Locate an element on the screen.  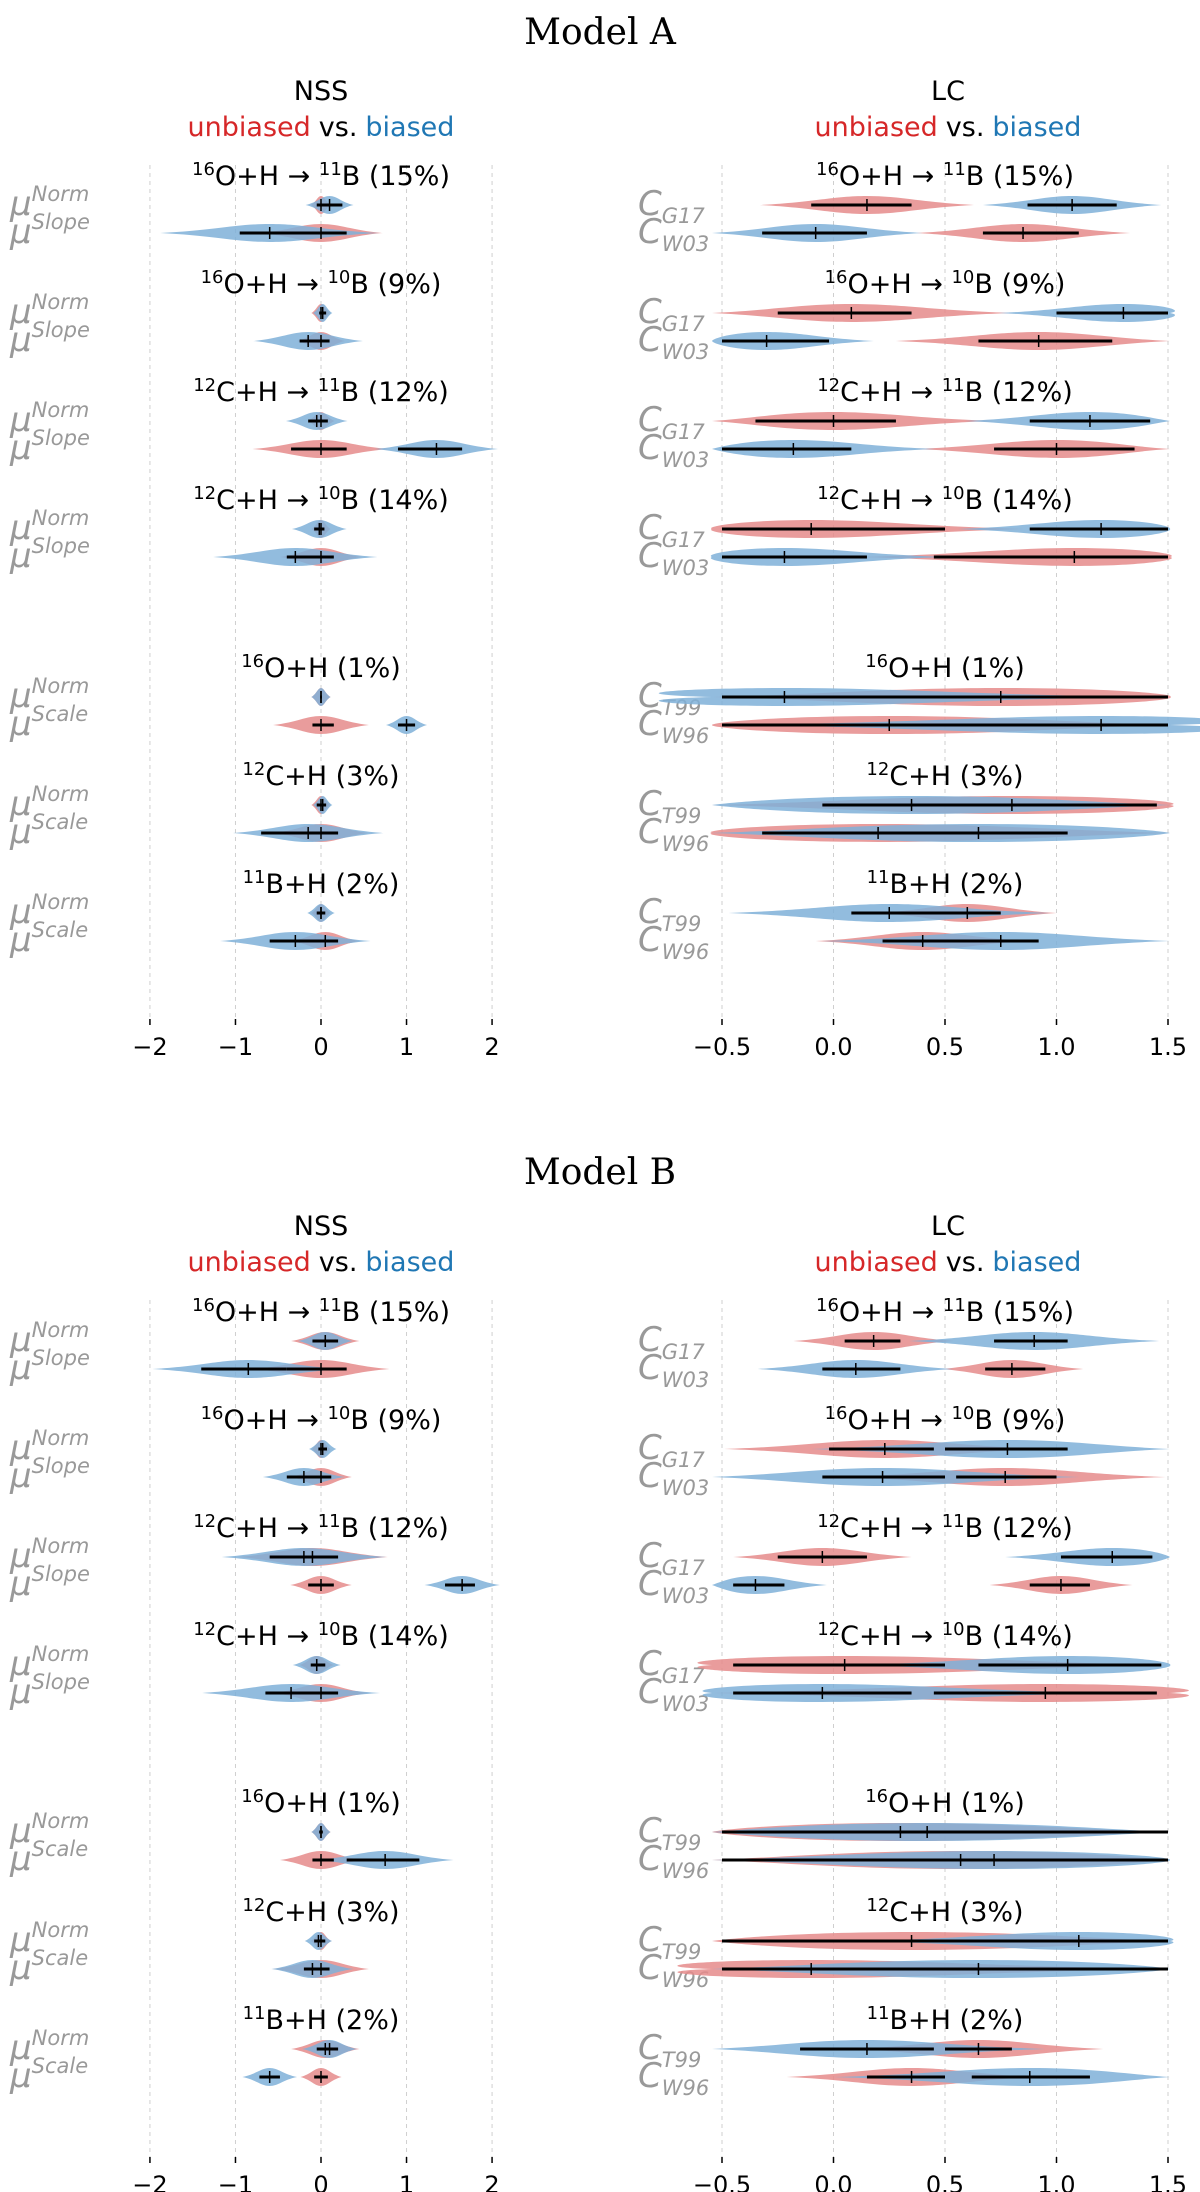
x-tick-label: 0.0 is located at coordinates (833, 2181).